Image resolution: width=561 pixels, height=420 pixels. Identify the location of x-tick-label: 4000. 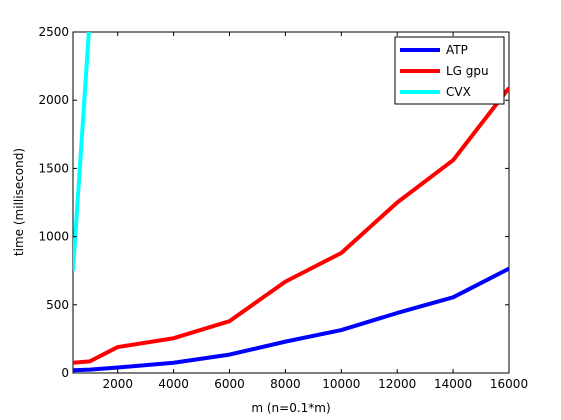
(173, 384).